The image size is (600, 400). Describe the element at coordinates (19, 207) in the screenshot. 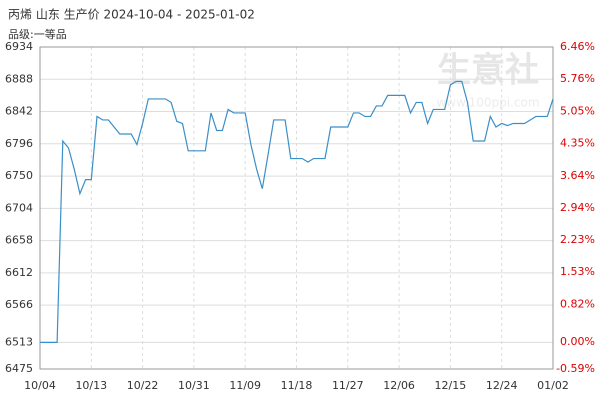

I see `y-tick-label: 6704` at that location.